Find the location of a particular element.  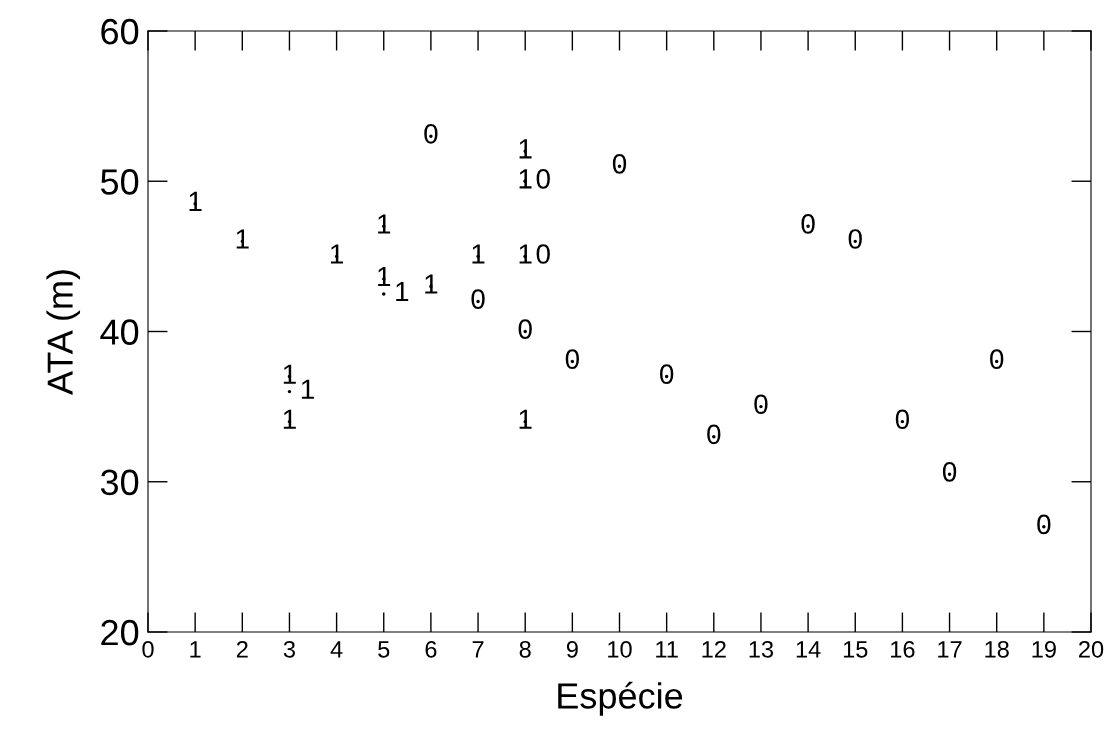

x-tick-label: 7 is located at coordinates (478, 649).